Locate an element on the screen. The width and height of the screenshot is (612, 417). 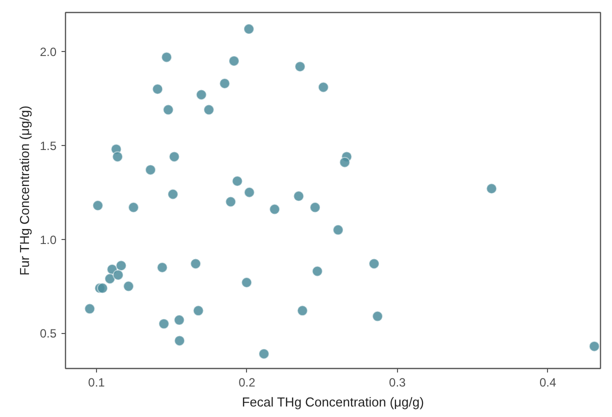
y-tick-label: 0.5 is located at coordinates (48, 333).